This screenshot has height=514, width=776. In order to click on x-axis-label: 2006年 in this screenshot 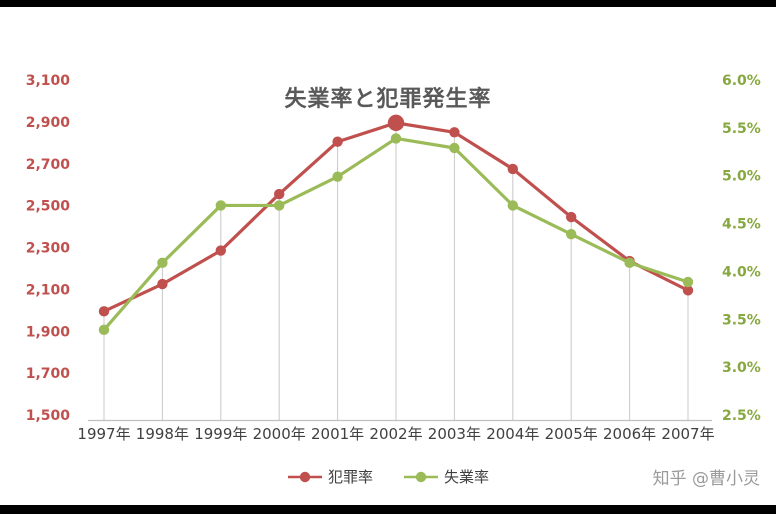, I will do `click(629, 434)`.